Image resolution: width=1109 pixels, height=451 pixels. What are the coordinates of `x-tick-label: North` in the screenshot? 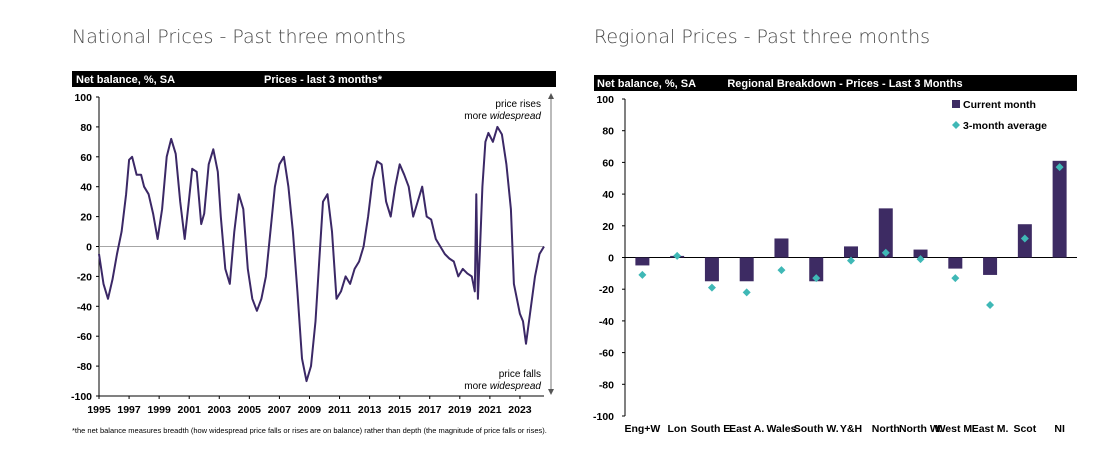 It's located at (886, 429).